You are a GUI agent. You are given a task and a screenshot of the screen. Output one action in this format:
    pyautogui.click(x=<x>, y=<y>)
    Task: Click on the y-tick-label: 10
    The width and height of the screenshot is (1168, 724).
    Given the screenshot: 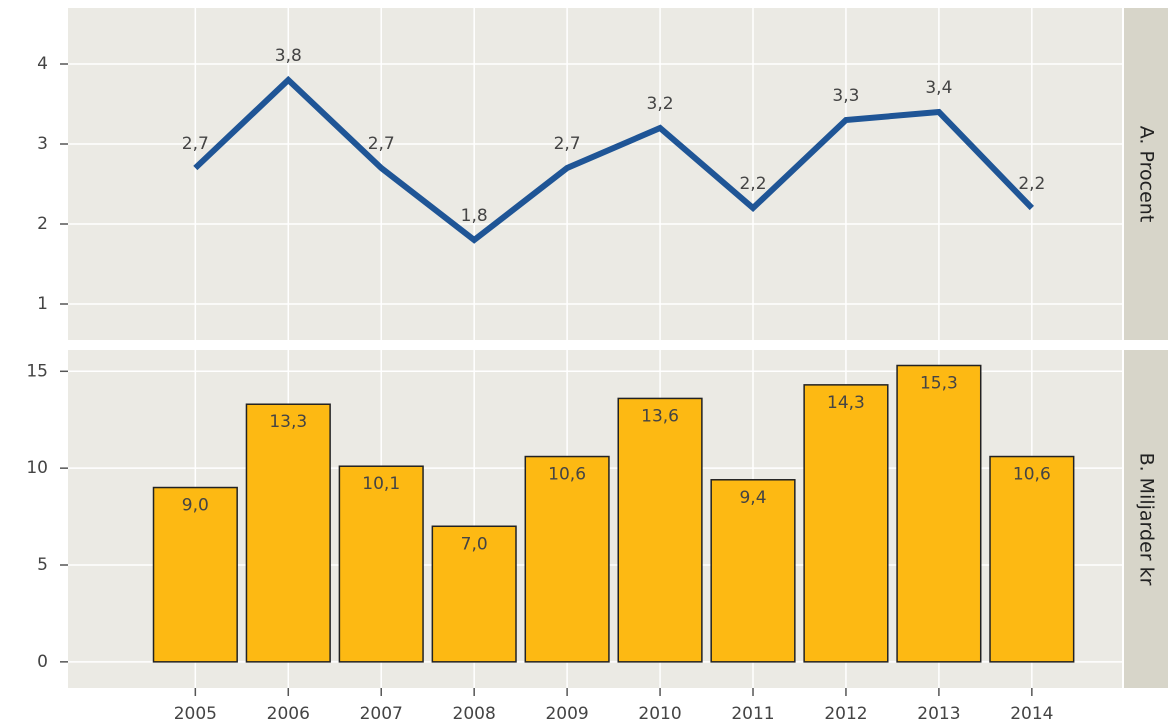 What is the action you would take?
    pyautogui.click(x=37, y=468)
    